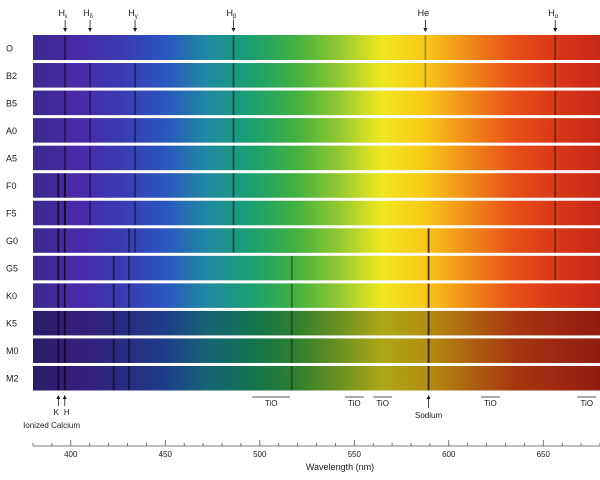  I want to click on spectral-type-label: M0, so click(12, 351).